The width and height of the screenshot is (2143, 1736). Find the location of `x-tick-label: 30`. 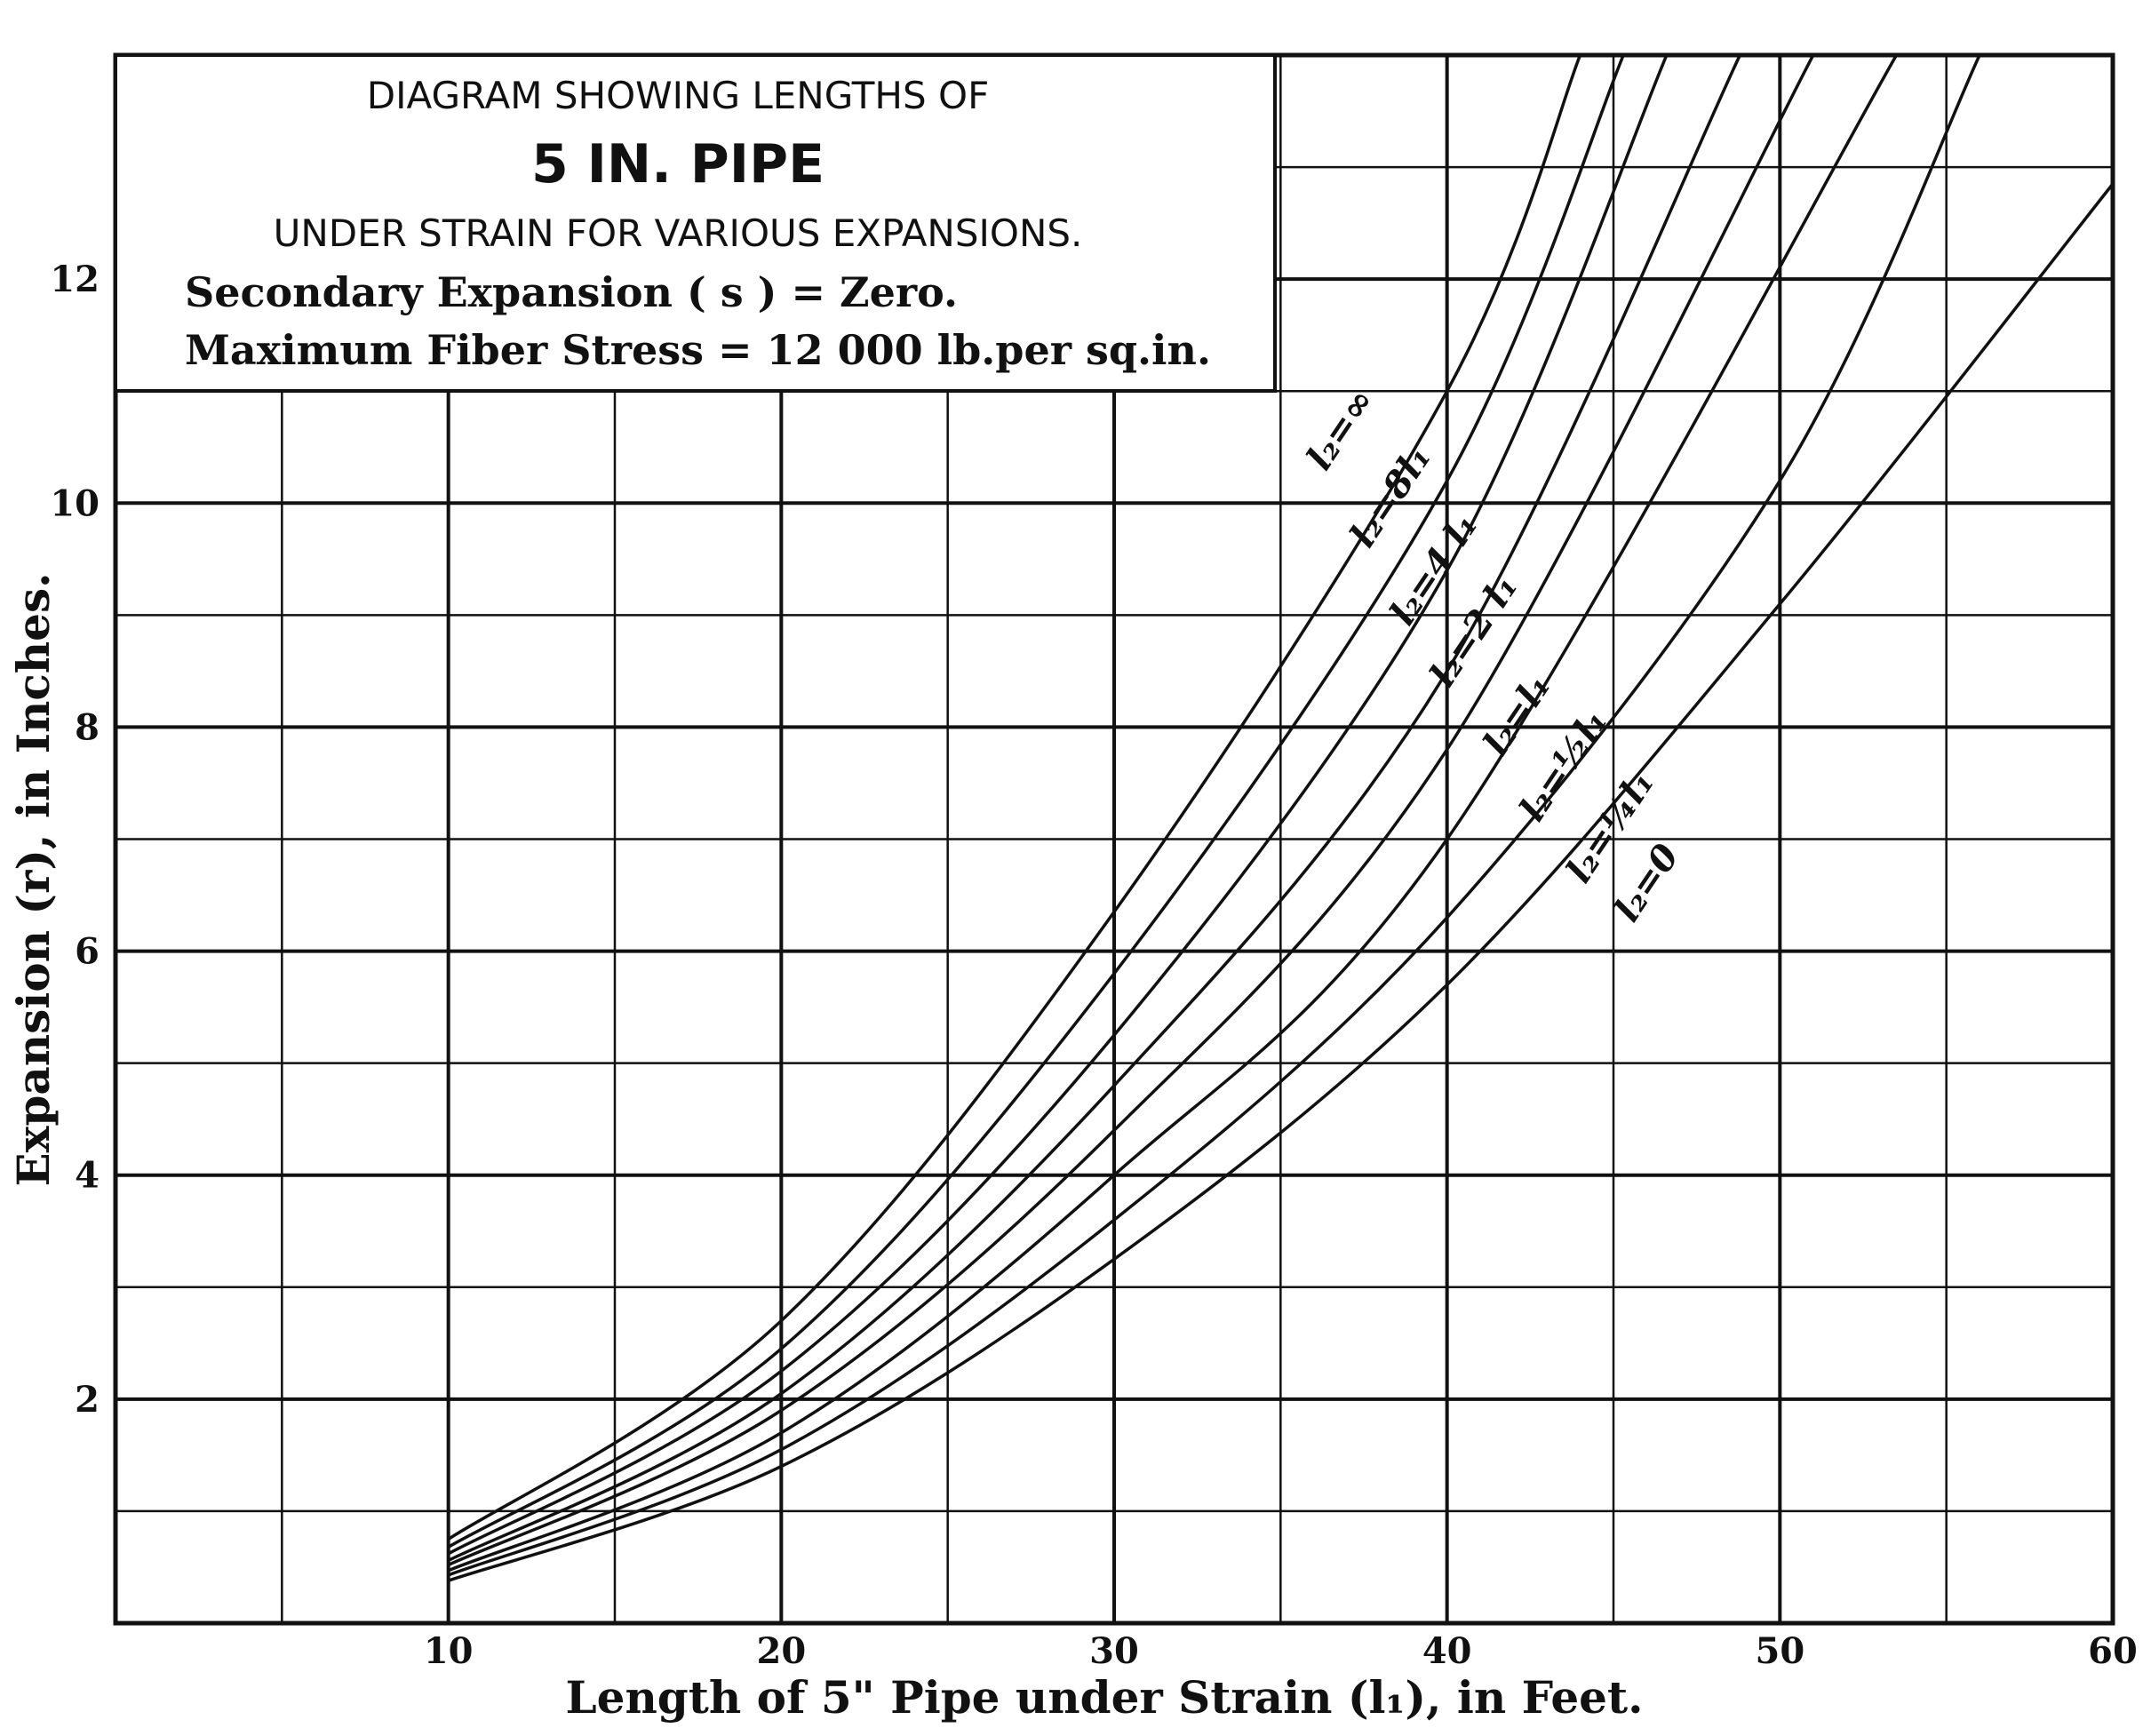

x-tick-label: 30 is located at coordinates (1114, 1651).